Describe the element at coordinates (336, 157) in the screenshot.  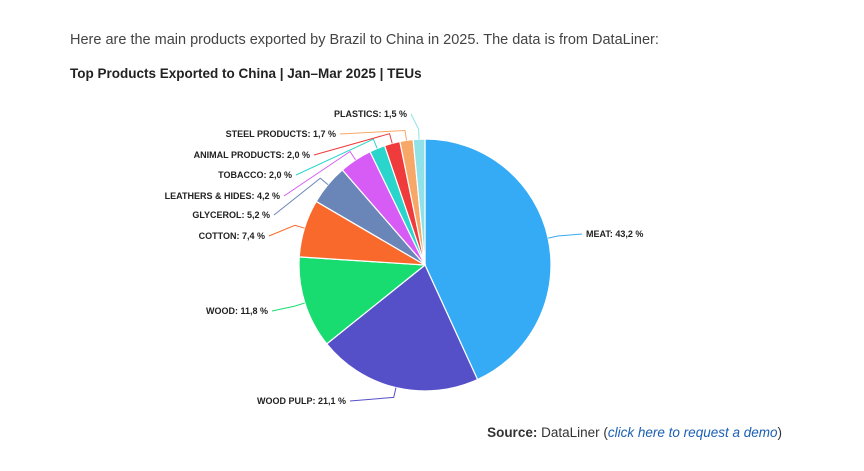
I see `connector-line-tobacco` at that location.